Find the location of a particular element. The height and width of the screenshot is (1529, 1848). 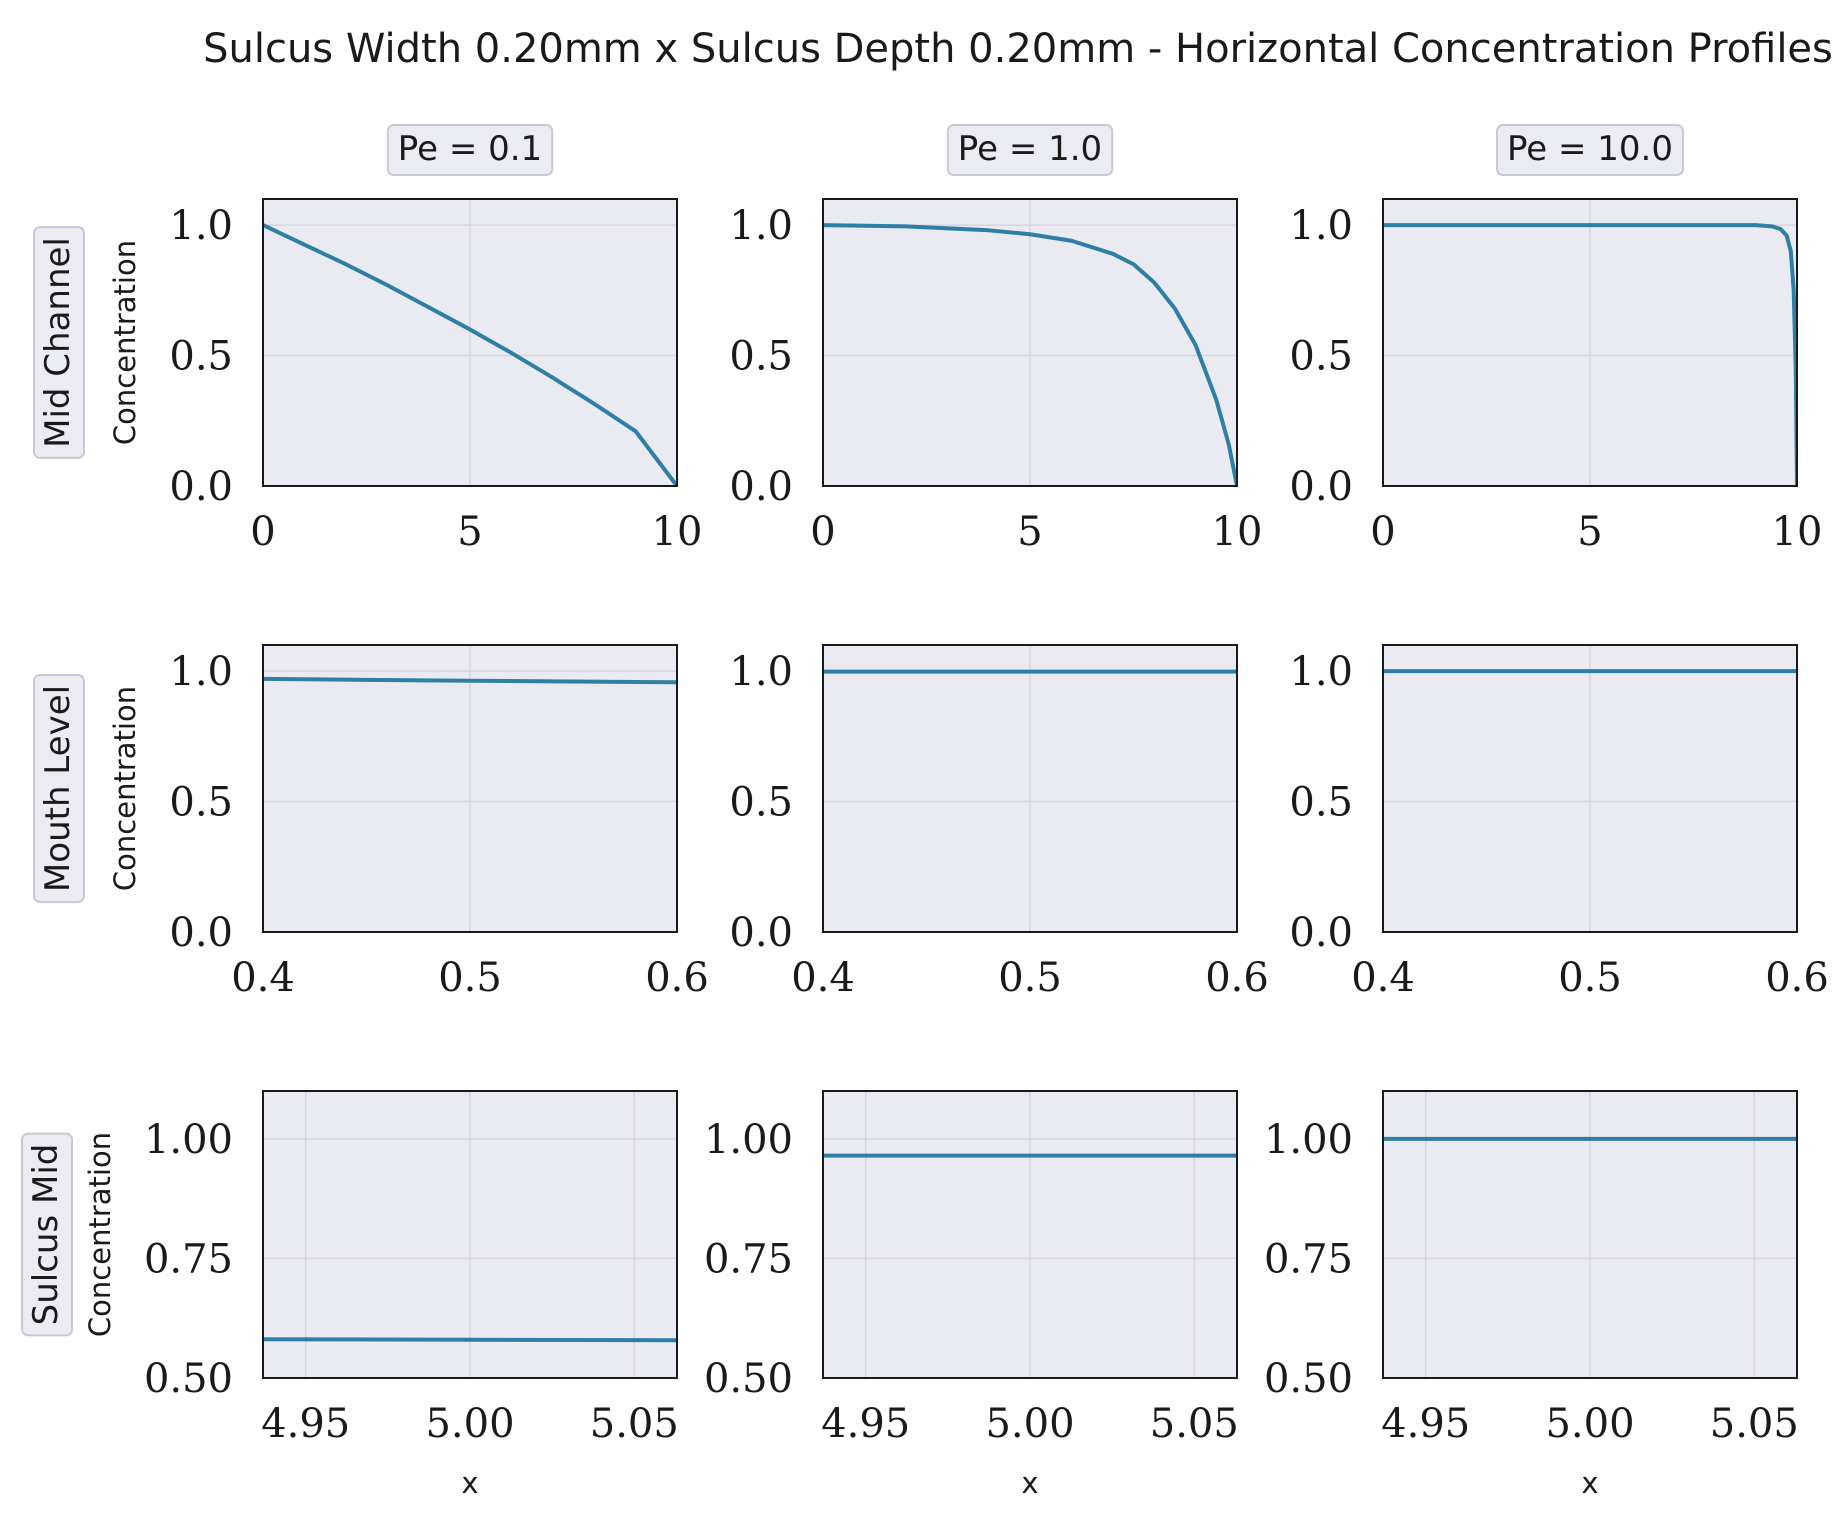

subplot-r1-c3: 0 5 10 0.0 0.5 1.0 is located at coordinates (1556, 376).